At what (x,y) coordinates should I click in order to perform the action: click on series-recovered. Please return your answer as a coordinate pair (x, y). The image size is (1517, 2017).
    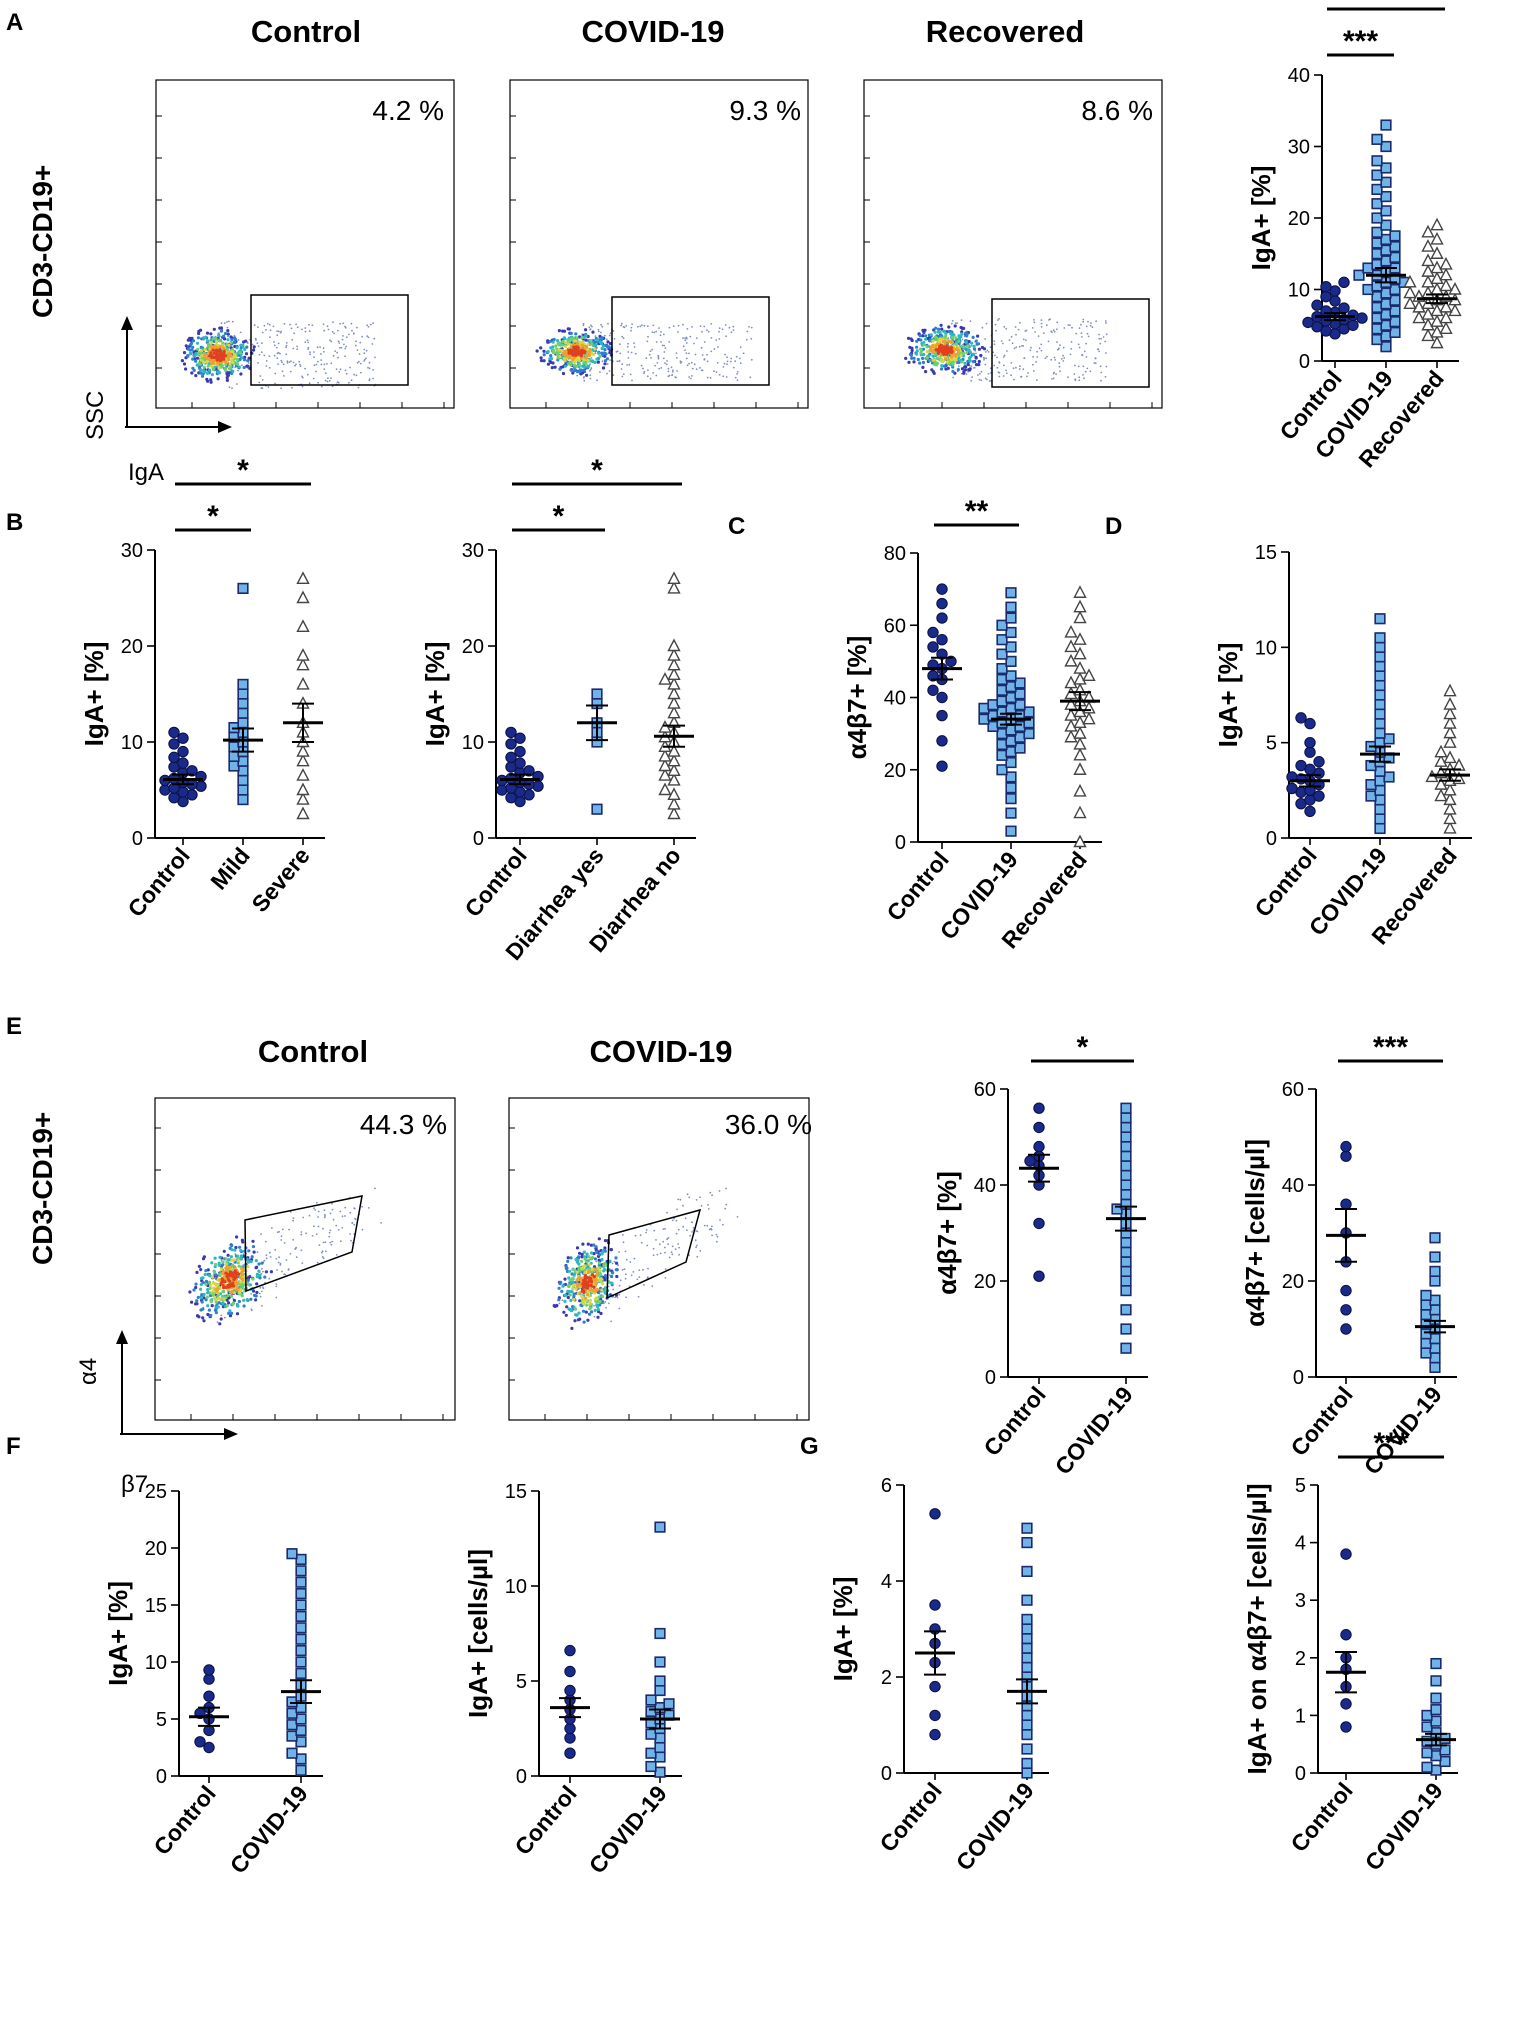
    Looking at the image, I should click on (1080, 716).